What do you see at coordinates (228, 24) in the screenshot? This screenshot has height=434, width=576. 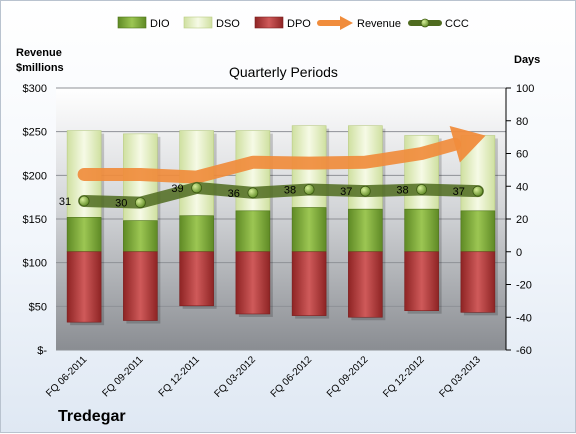 I see `legend-label-dso: DSO` at bounding box center [228, 24].